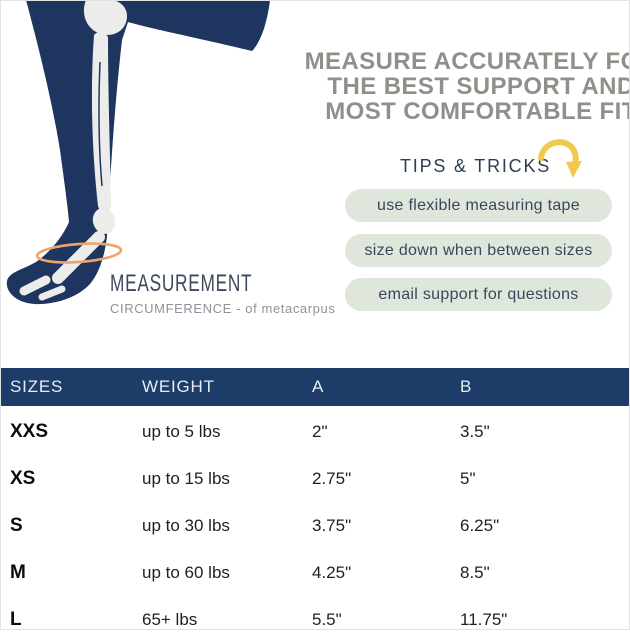 This screenshot has width=630, height=643. What do you see at coordinates (318, 386) in the screenshot?
I see `col-header-a: A` at bounding box center [318, 386].